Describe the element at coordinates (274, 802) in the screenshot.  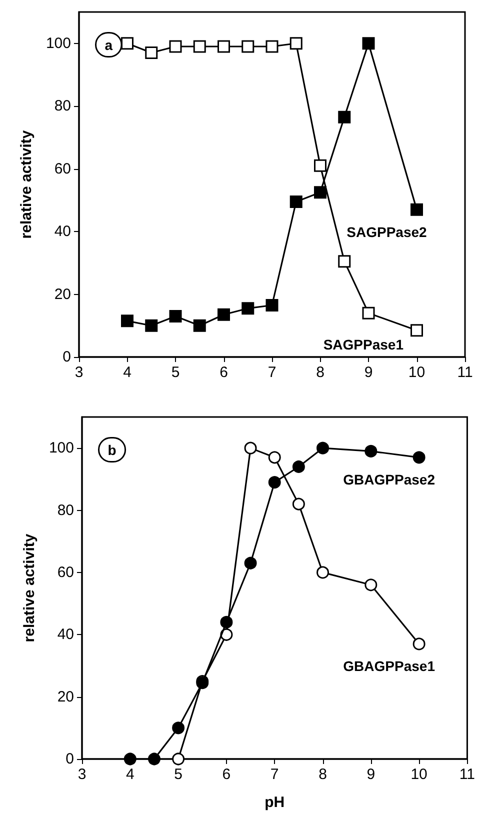
I see `x-axis-title: pH` at that location.